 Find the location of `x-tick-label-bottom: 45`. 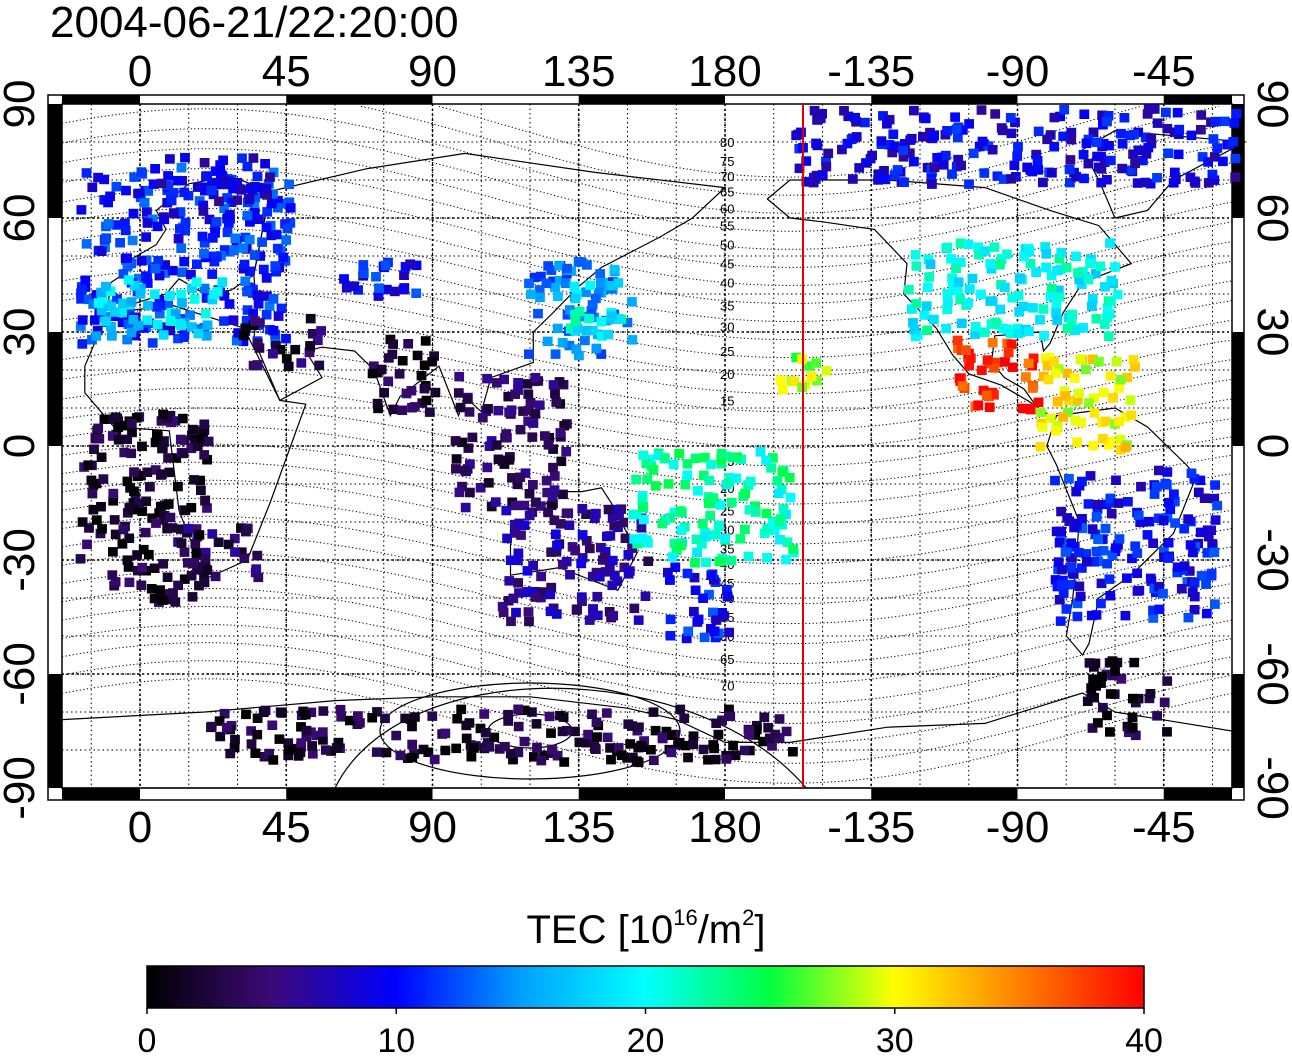

x-tick-label-bottom: 45 is located at coordinates (286, 827).